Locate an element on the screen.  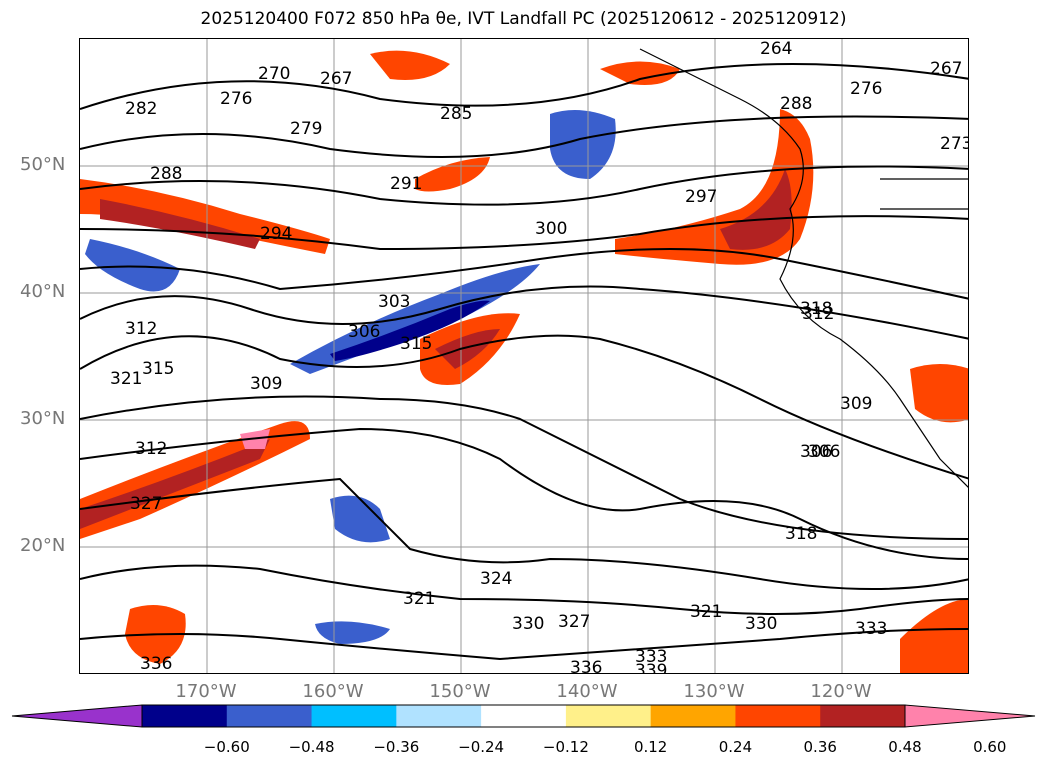
contour-label: 264 is located at coordinates (776, 49).